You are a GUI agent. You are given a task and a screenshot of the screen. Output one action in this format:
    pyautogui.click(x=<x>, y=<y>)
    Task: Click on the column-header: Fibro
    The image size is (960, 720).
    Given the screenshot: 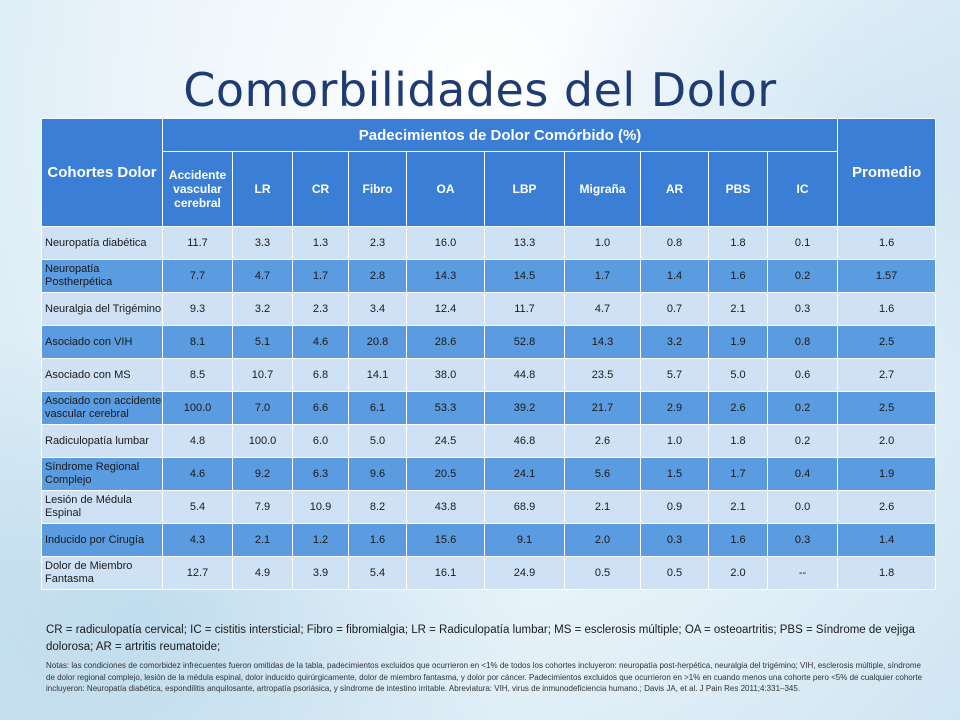 What is the action you would take?
    pyautogui.click(x=377, y=189)
    